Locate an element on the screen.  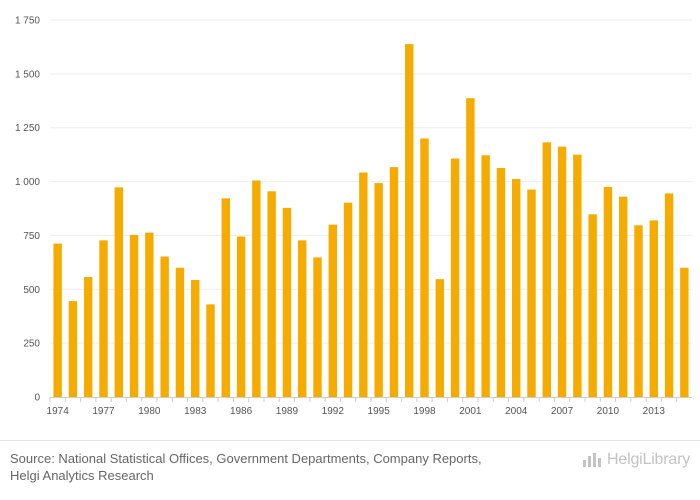
x-tick-label: 1980 is located at coordinates (149, 411).